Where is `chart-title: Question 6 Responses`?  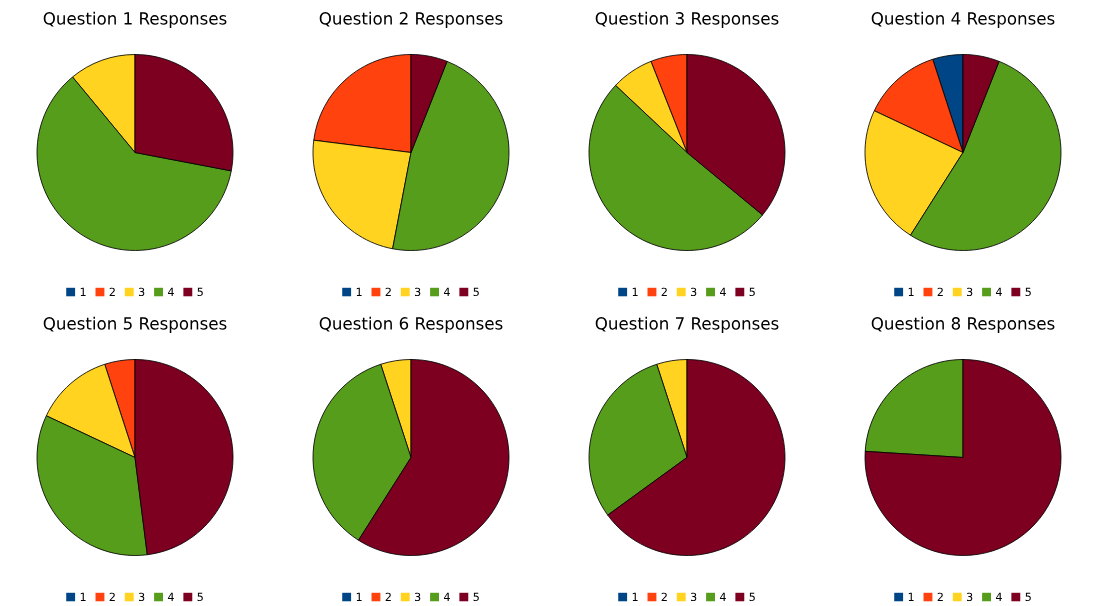 chart-title: Question 6 Responses is located at coordinates (411, 324).